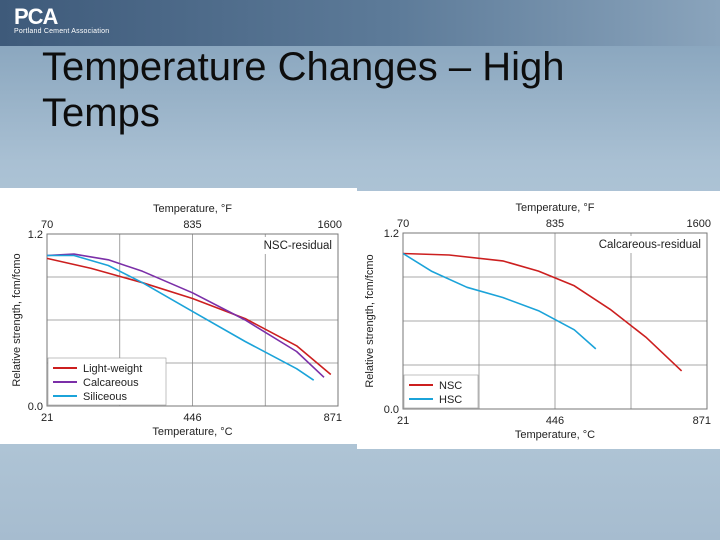 The width and height of the screenshot is (720, 540). I want to click on legend-label: Light-weight, so click(112, 369).